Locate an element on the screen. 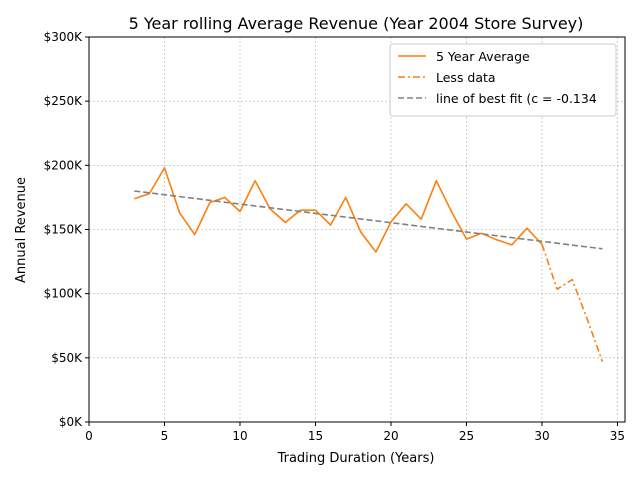 Image resolution: width=640 pixels, height=480 pixels. x-axis-label: Trading Duration (Years) is located at coordinates (356, 458).